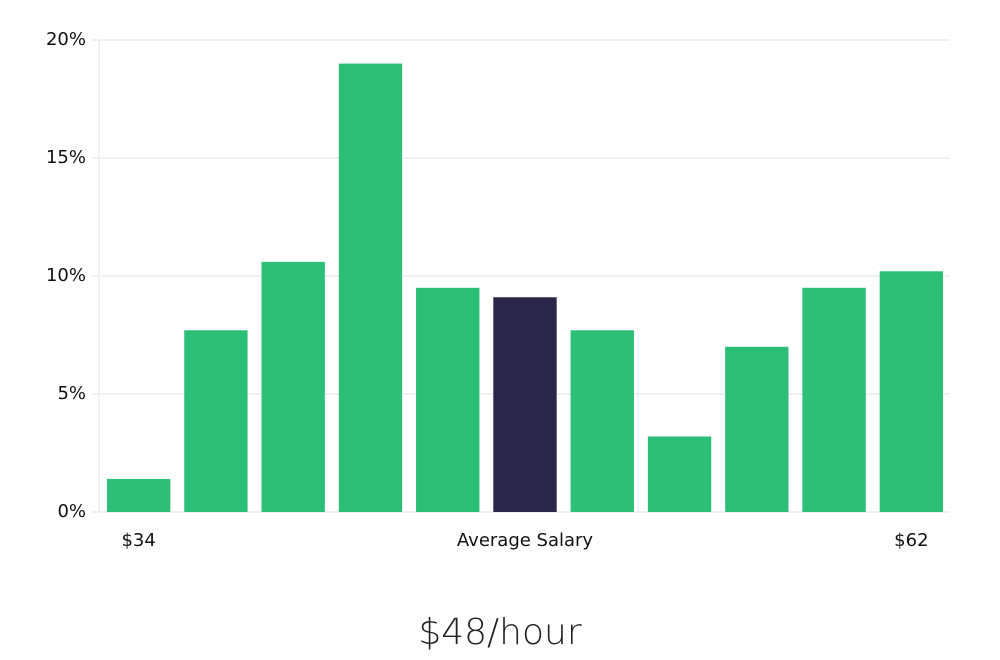 Image resolution: width=1000 pixels, height=660 pixels. I want to click on average-salary-value: $48/hour, so click(500, 632).